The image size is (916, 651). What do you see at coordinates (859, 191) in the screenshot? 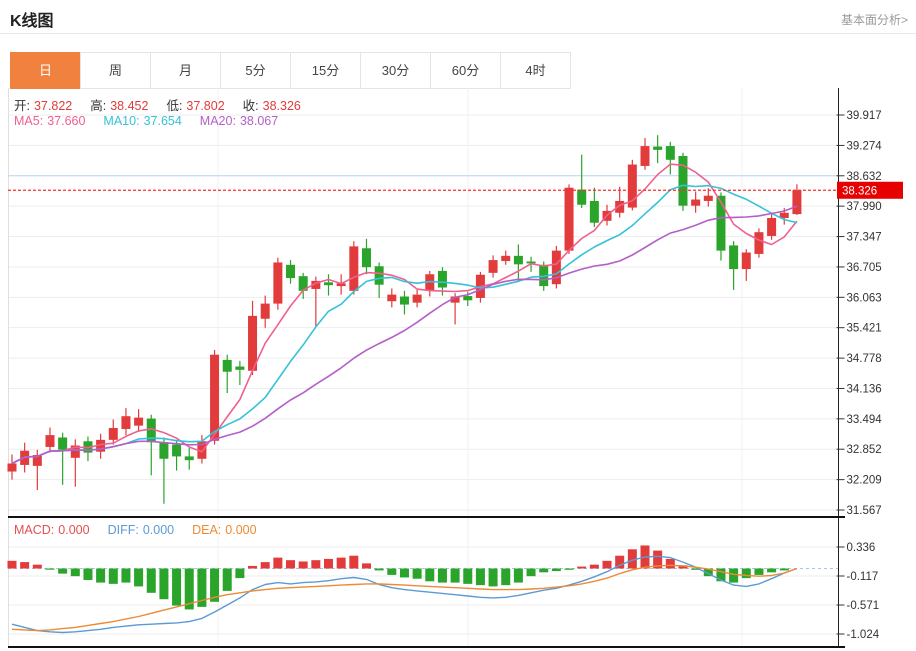
I see `svg-text: 38.326` at bounding box center [859, 191].